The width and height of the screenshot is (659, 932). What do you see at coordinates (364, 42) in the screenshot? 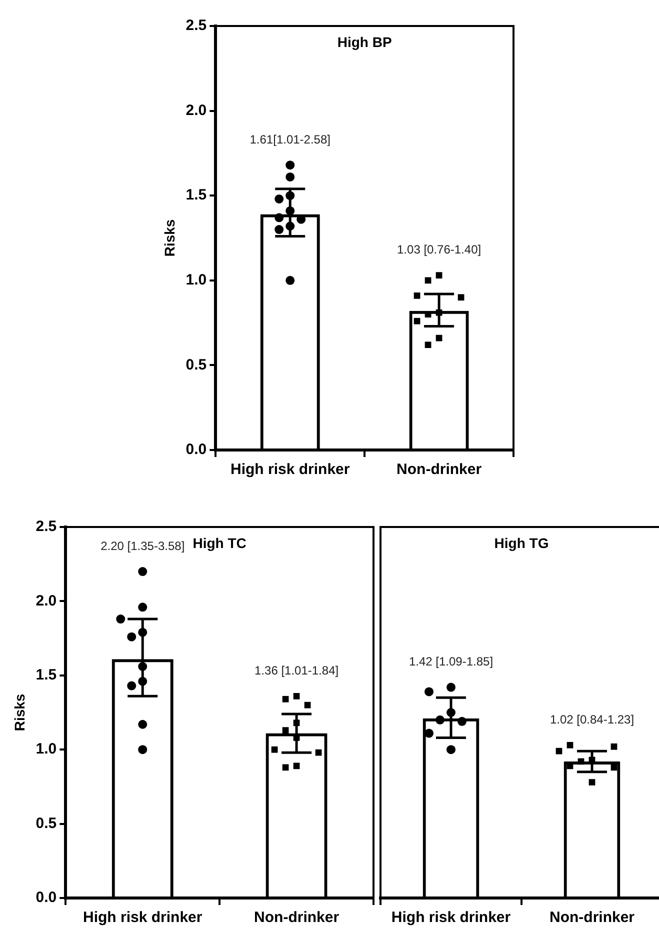
I see `text: High BP` at bounding box center [364, 42].